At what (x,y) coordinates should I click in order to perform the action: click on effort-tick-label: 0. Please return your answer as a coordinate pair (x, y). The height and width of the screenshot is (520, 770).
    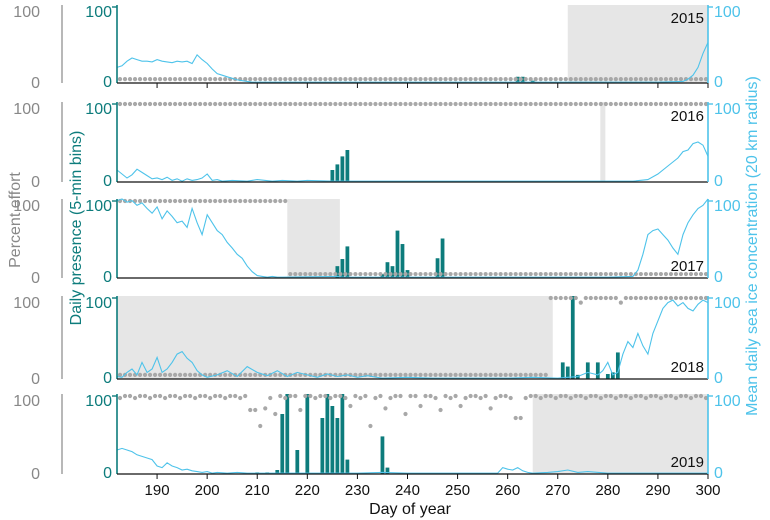
    Looking at the image, I should click on (35, 83).